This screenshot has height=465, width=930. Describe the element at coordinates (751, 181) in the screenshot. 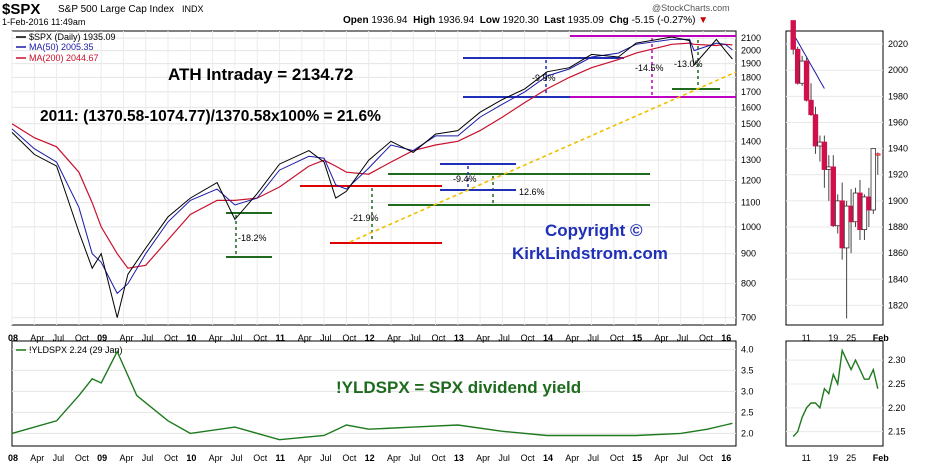

I see `y-tick-label: 1200` at that location.